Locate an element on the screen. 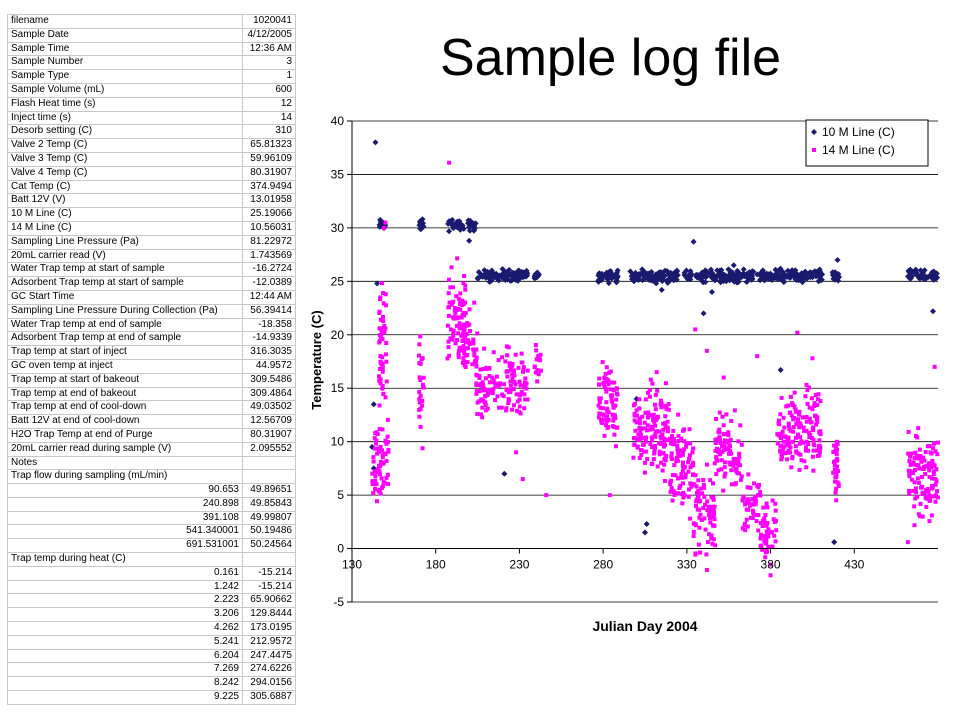 Image resolution: width=960 pixels, height=720 pixels. heat-header-blank is located at coordinates (269, 559).